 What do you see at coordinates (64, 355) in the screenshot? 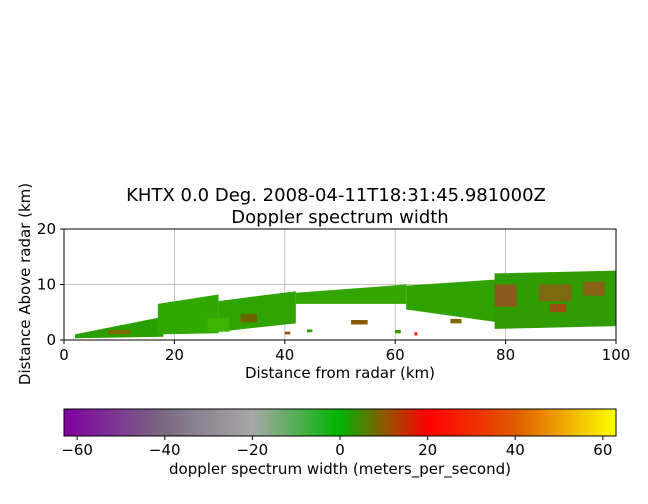
I see `x-tick-label: 0` at bounding box center [64, 355].